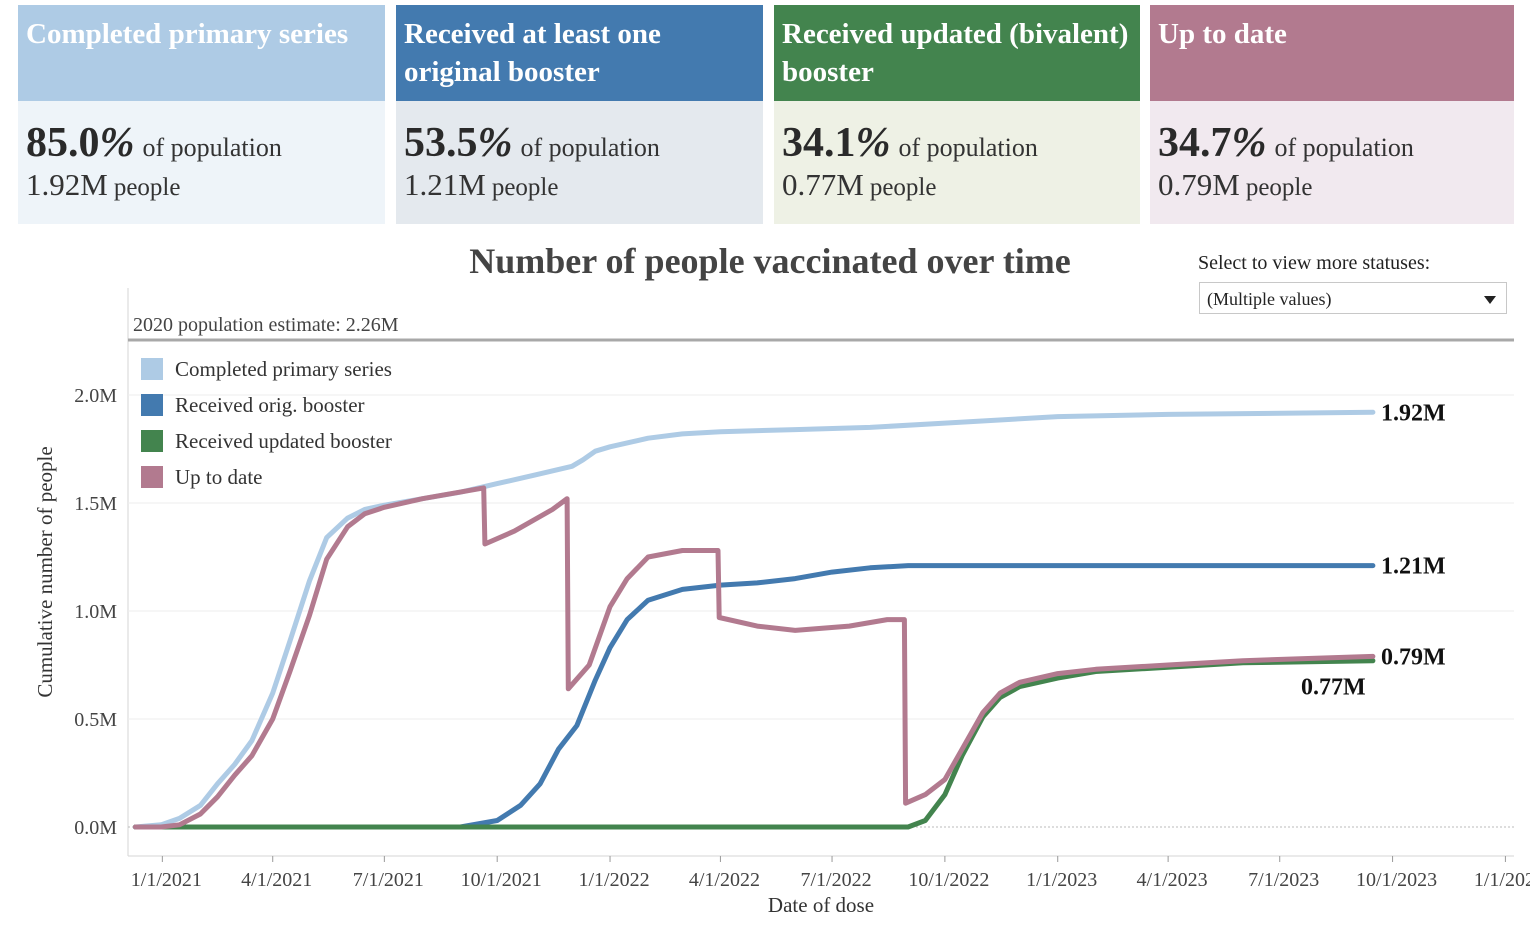  I want to click on x-tick-label: 1/1/2023, so click(1061, 880).